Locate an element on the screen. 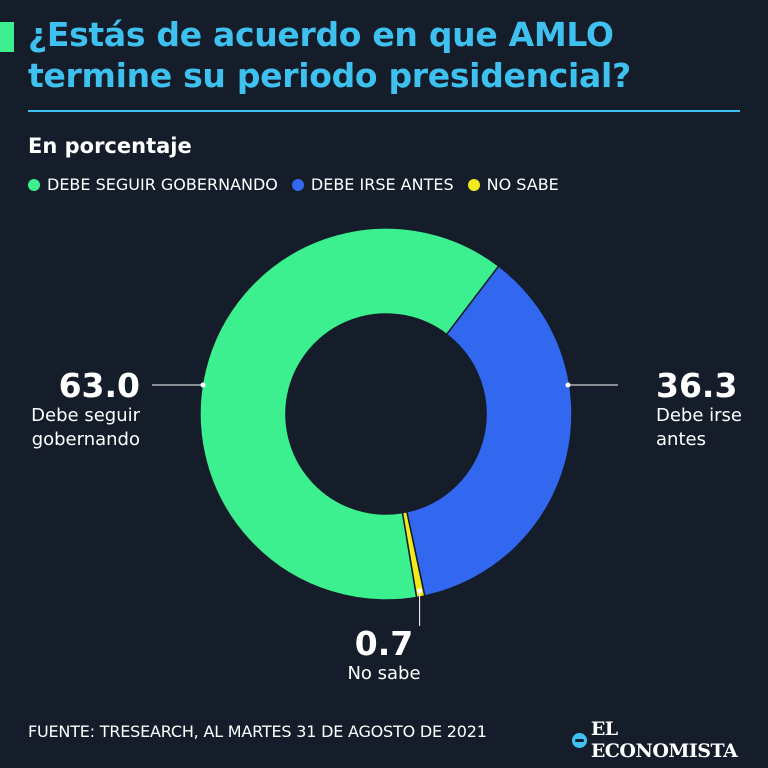 This screenshot has width=768, height=768. label-irse: 36.3 Debe irse antes is located at coordinates (699, 410).